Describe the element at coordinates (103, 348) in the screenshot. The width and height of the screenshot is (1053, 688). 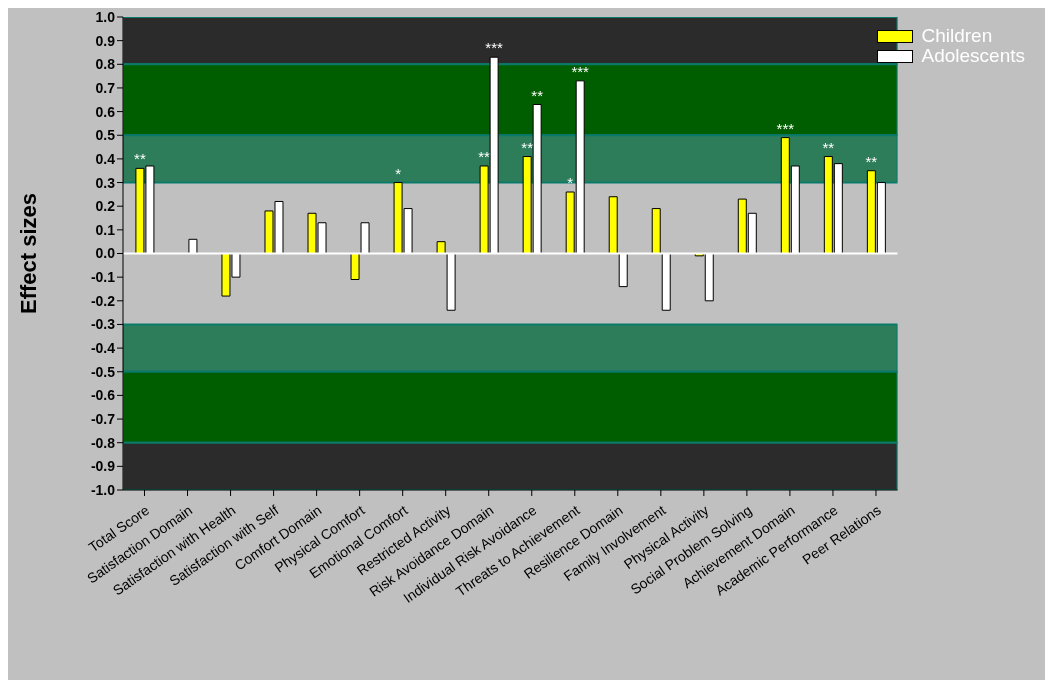
I see `y-tick-label: -0.4` at that location.